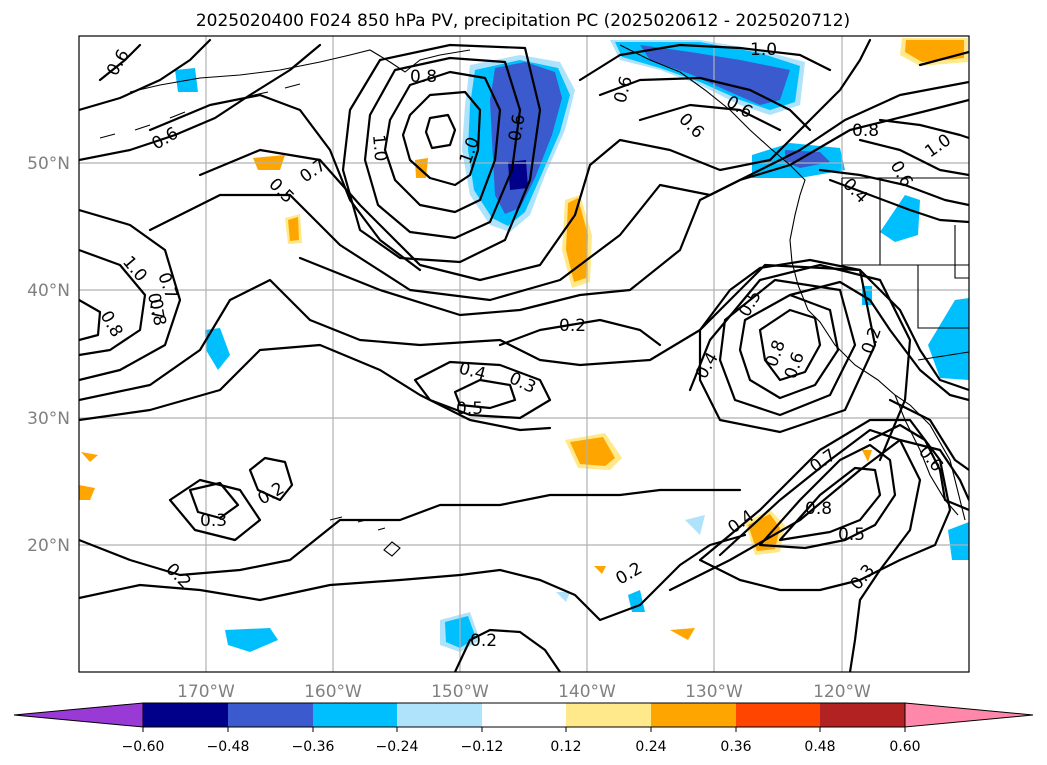 This screenshot has width=1047, height=765. Describe the element at coordinates (650, 747) in the screenshot. I see `colorbar-tick-label: 0.24` at that location.